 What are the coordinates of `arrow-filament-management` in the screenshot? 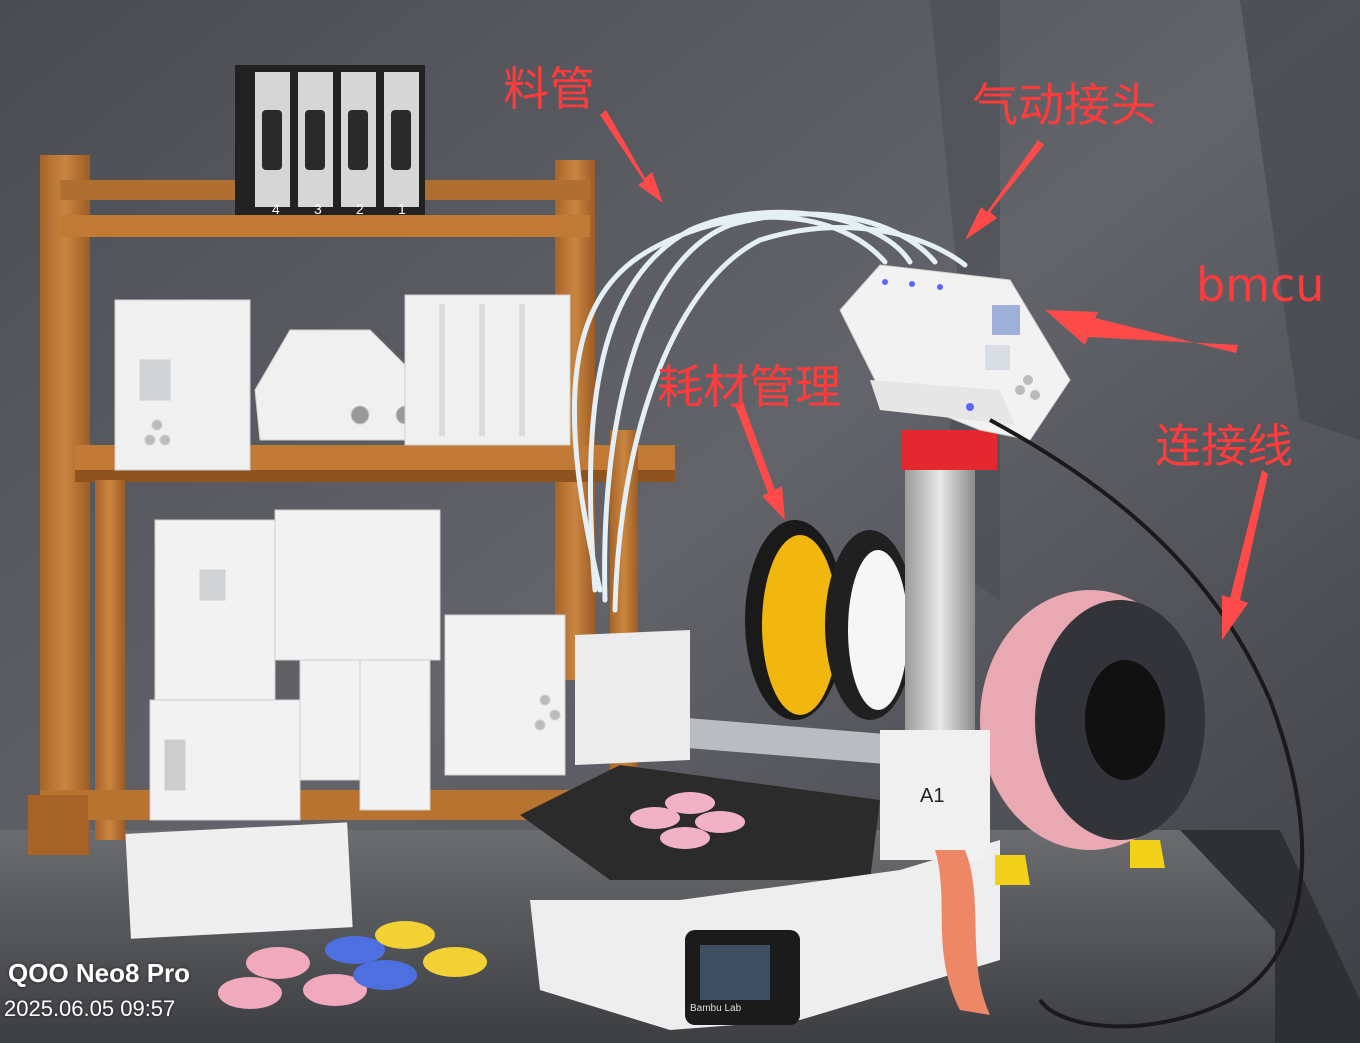 It's located at (760, 460).